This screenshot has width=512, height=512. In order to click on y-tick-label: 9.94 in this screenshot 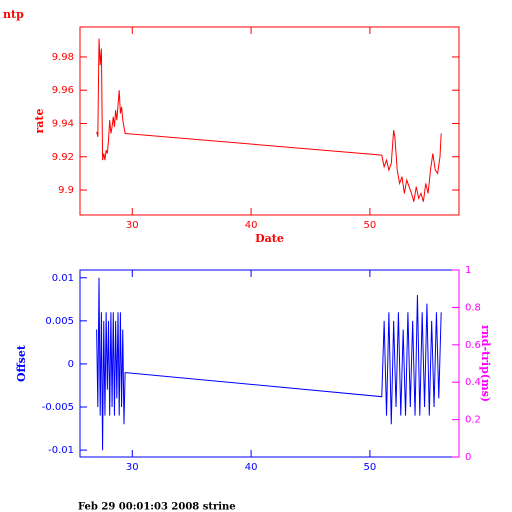, I will do `click(63, 123)`.